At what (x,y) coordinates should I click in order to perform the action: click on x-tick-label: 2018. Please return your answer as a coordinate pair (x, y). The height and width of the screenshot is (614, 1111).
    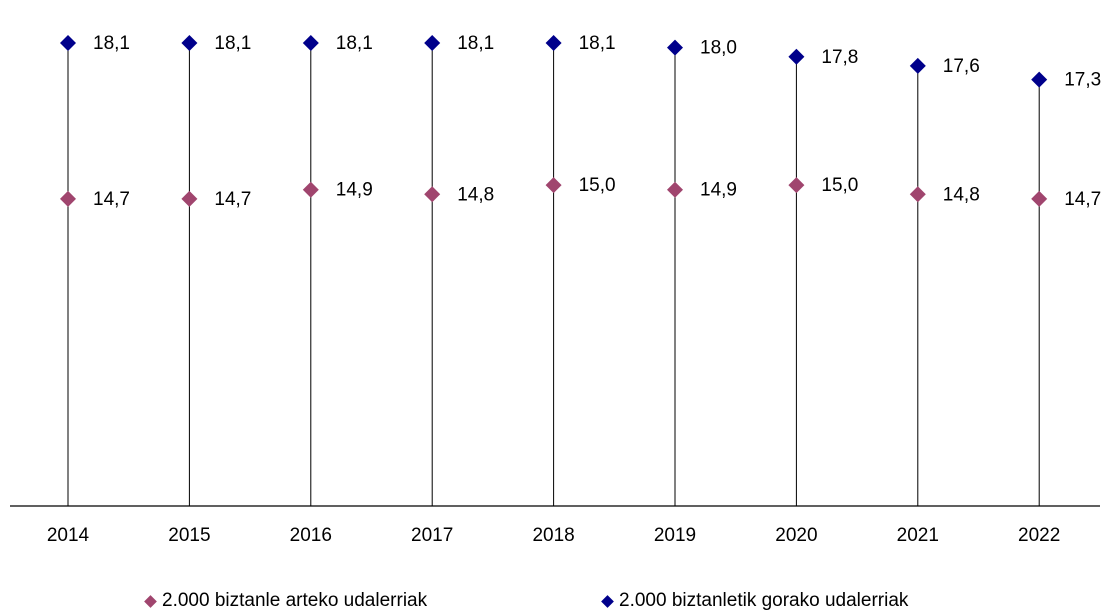
    Looking at the image, I should click on (553, 535).